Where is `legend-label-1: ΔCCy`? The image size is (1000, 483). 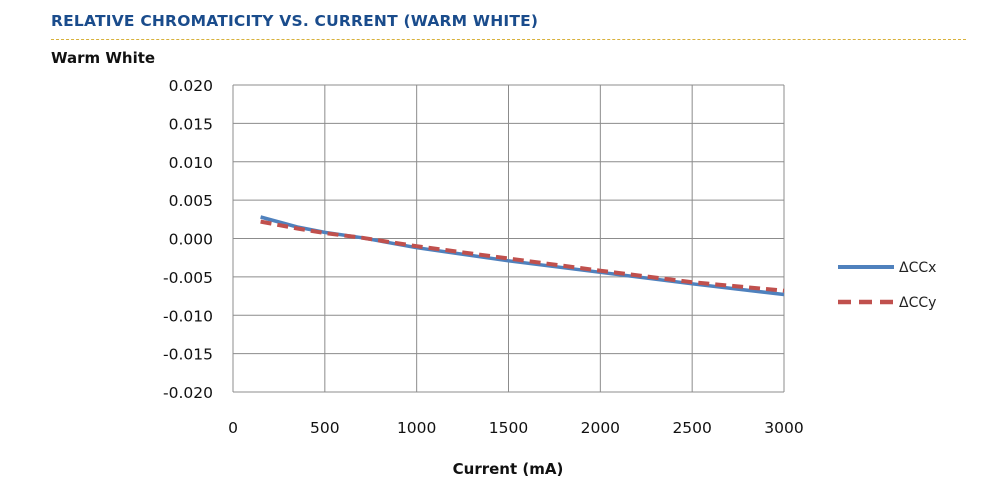
legend-label-1: ΔCCy is located at coordinates (917, 303).